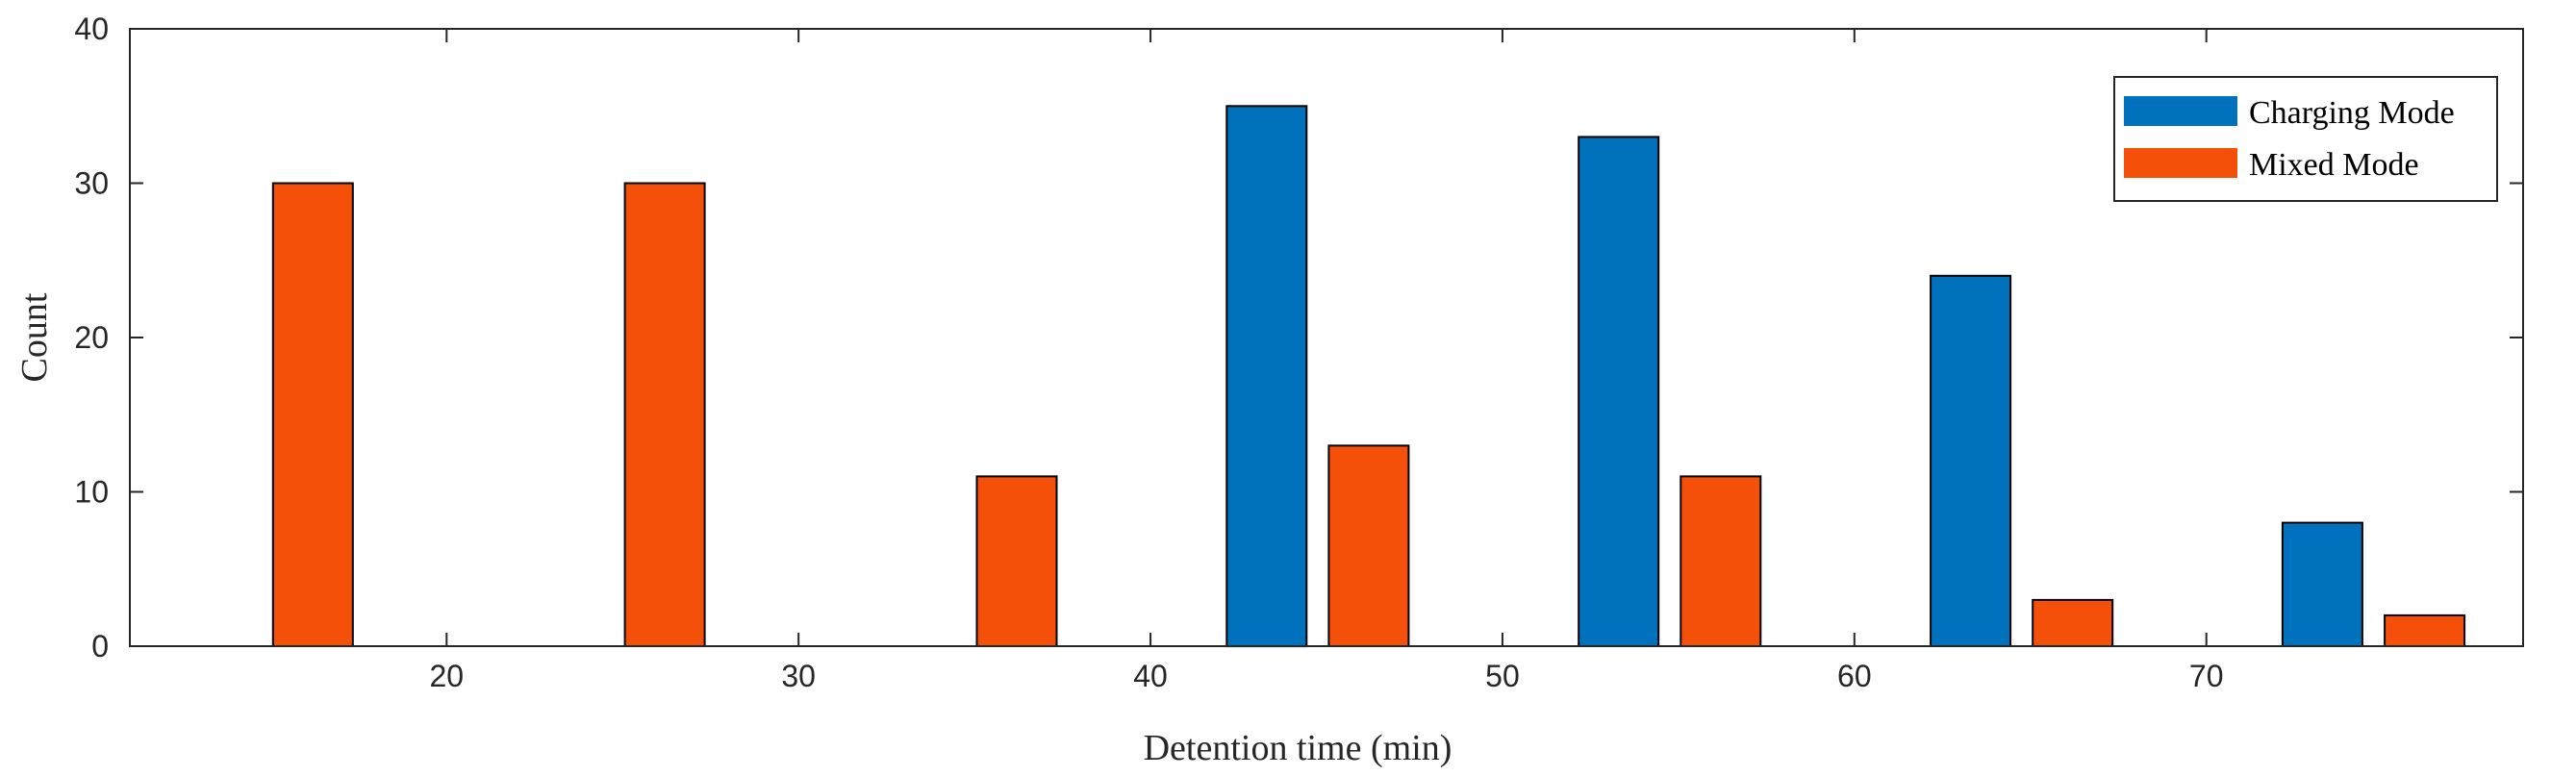 This screenshot has height=776, width=2576. What do you see at coordinates (91, 183) in the screenshot?
I see `y-tick-label: 30` at bounding box center [91, 183].